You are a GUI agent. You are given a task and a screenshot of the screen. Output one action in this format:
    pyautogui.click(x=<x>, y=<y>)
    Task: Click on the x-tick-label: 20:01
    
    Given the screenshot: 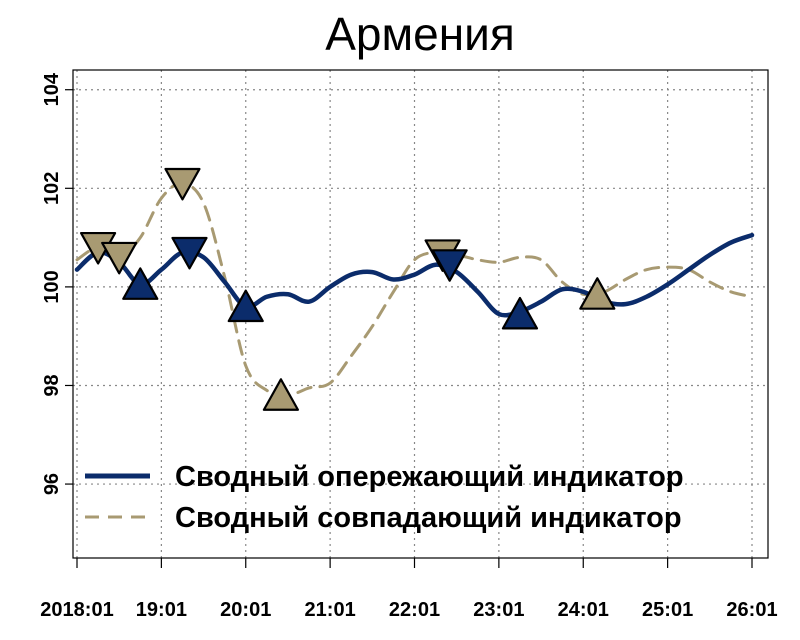 What is the action you would take?
    pyautogui.click(x=245, y=610)
    